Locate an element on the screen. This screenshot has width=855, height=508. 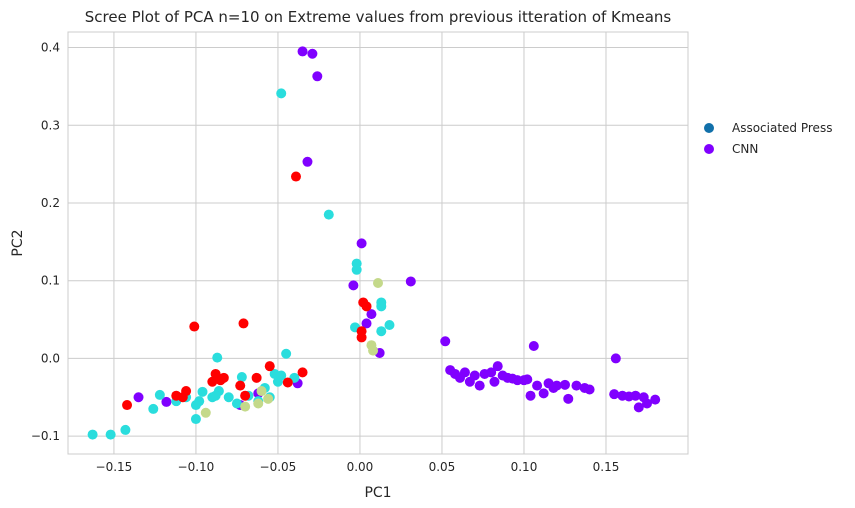
y-axis-label: PC2 is located at coordinates (18, 242).